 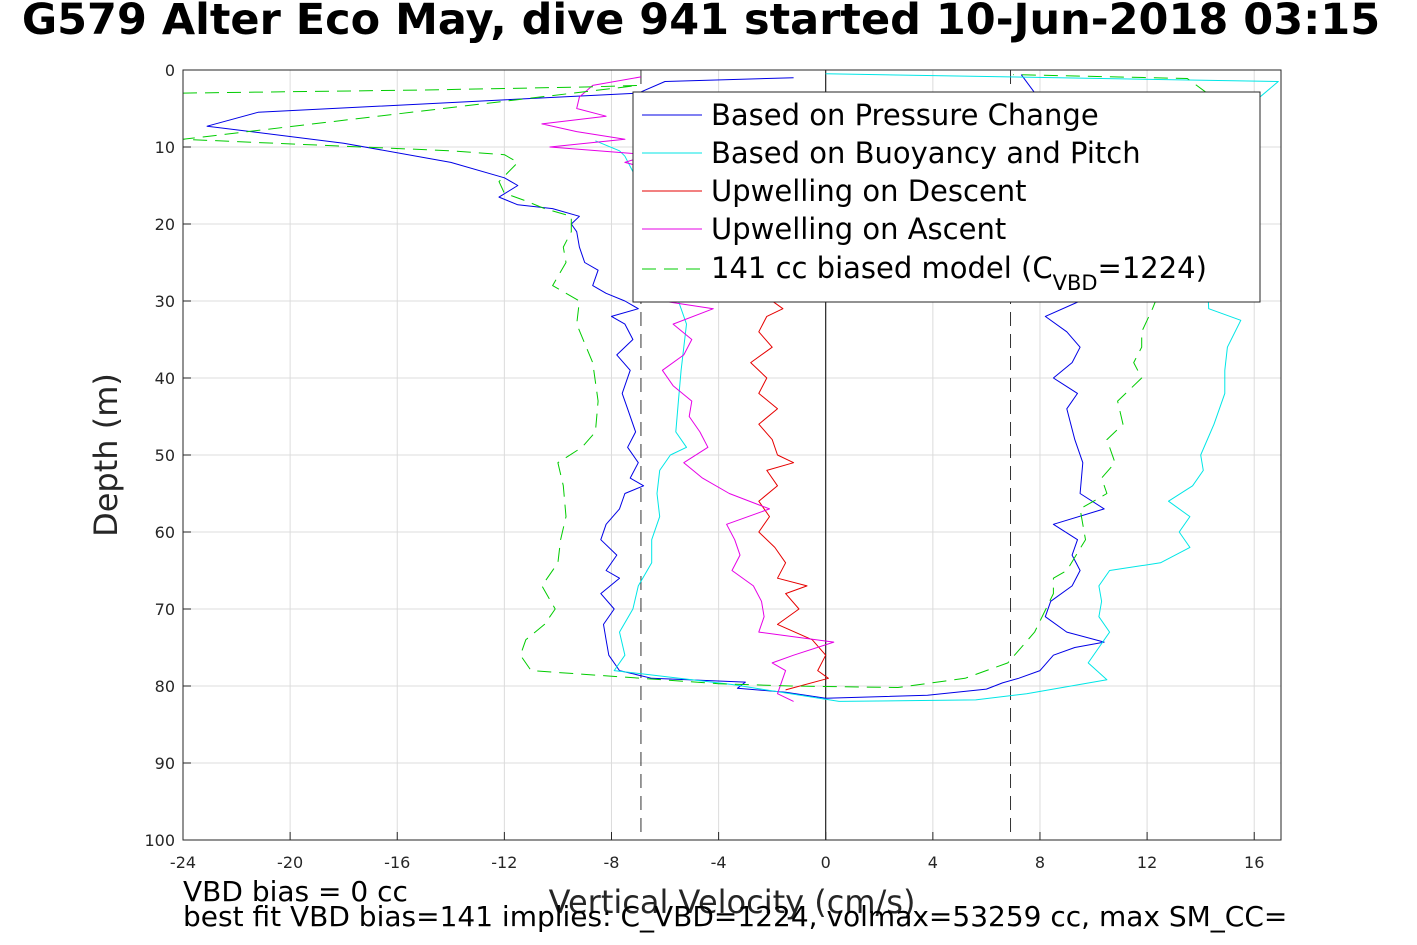 What do you see at coordinates (165, 301) in the screenshot?
I see `y-tick-label: 30` at bounding box center [165, 301].